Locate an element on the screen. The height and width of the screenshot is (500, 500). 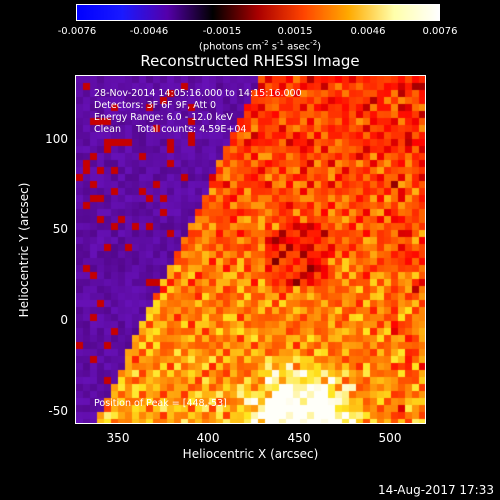
annotation-line: Detectors: 3F 6F 9F, Att 0 is located at coordinates (155, 105).